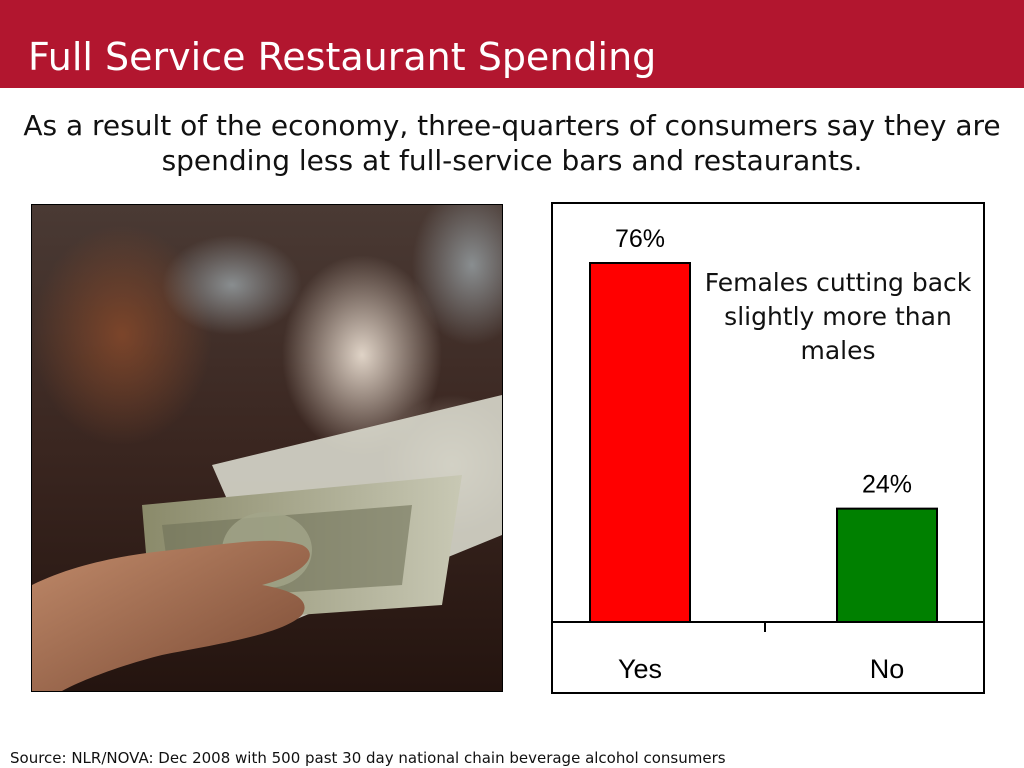 Image resolution: width=1024 pixels, height=768 pixels. Describe the element at coordinates (887, 485) in the screenshot. I see `data-label-no: 24%` at that location.